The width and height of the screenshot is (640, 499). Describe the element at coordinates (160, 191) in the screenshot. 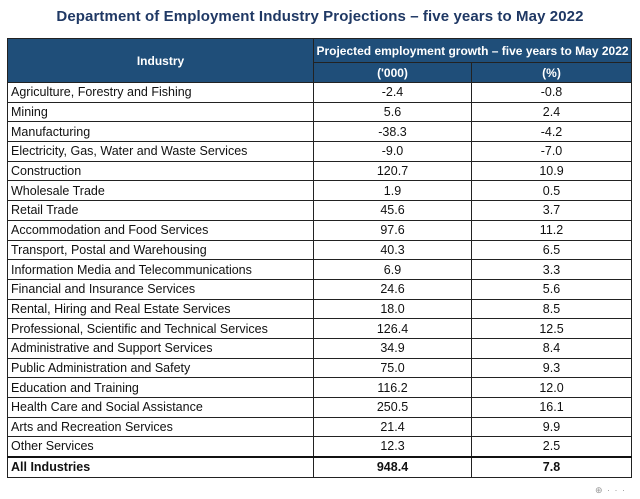

I see `industry-cell: Wholesale Trade` at that location.